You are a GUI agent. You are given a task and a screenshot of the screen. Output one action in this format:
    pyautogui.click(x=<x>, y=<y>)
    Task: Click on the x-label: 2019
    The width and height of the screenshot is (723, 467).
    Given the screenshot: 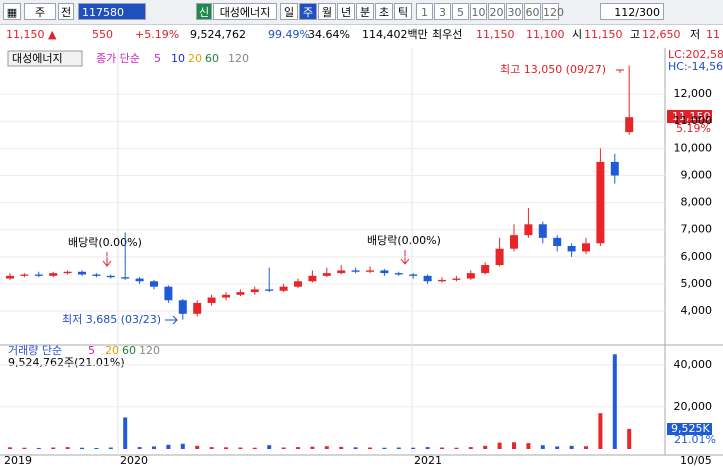 What is the action you would take?
    pyautogui.click(x=18, y=460)
    